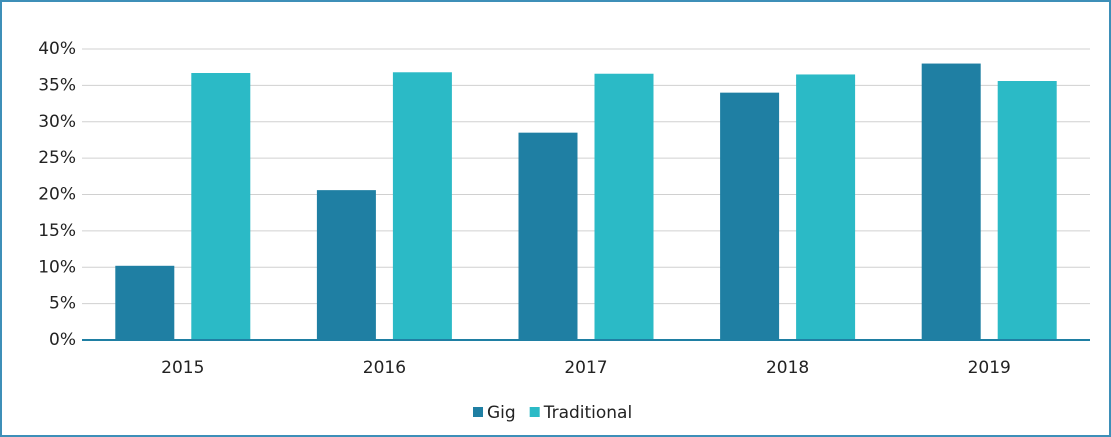 The height and width of the screenshot is (437, 1111). I want to click on x-tick-label: 2015, so click(182, 368).